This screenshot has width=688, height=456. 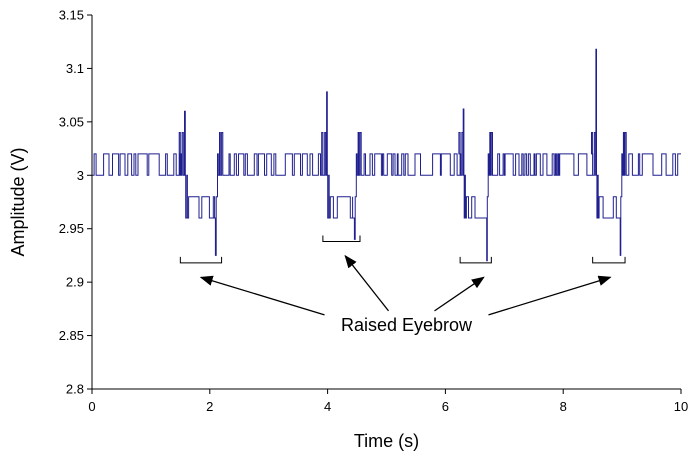 I want to click on x-tick-label: 10, so click(x=681, y=406).